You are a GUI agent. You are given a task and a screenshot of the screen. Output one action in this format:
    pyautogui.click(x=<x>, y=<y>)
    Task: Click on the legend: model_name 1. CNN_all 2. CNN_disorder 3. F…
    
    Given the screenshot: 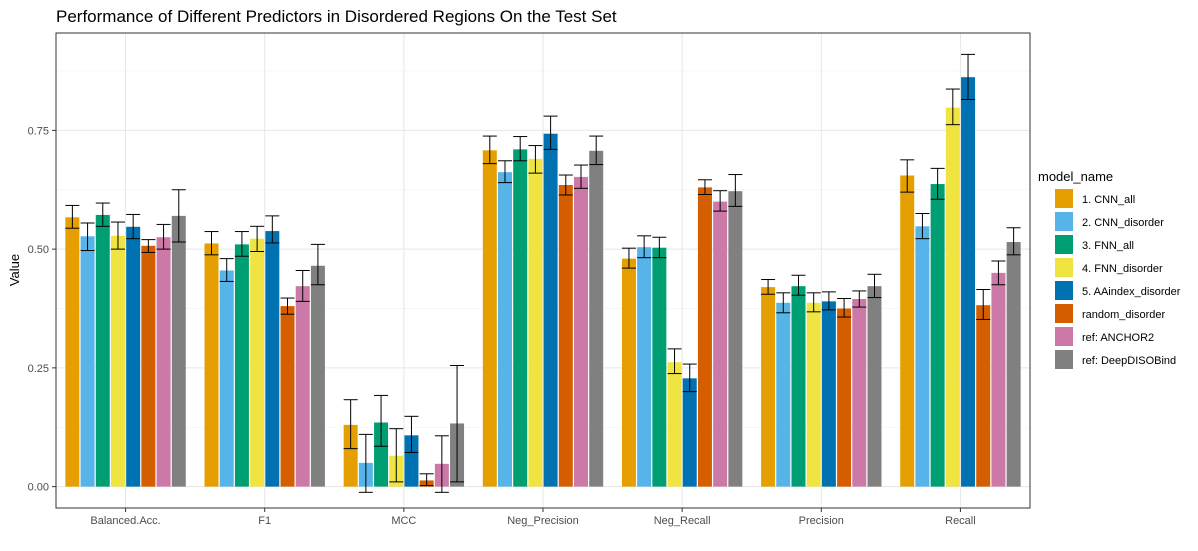 What is the action you would take?
    pyautogui.click(x=1109, y=269)
    